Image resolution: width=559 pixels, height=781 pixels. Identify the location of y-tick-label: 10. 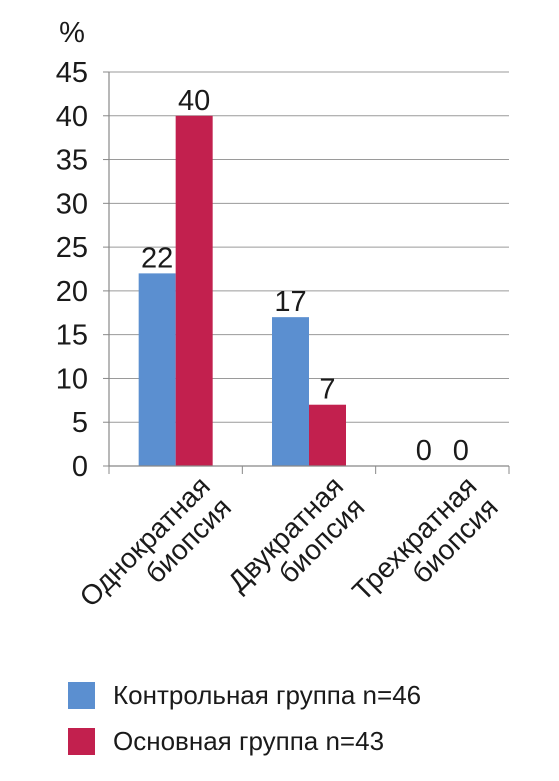
(72, 379).